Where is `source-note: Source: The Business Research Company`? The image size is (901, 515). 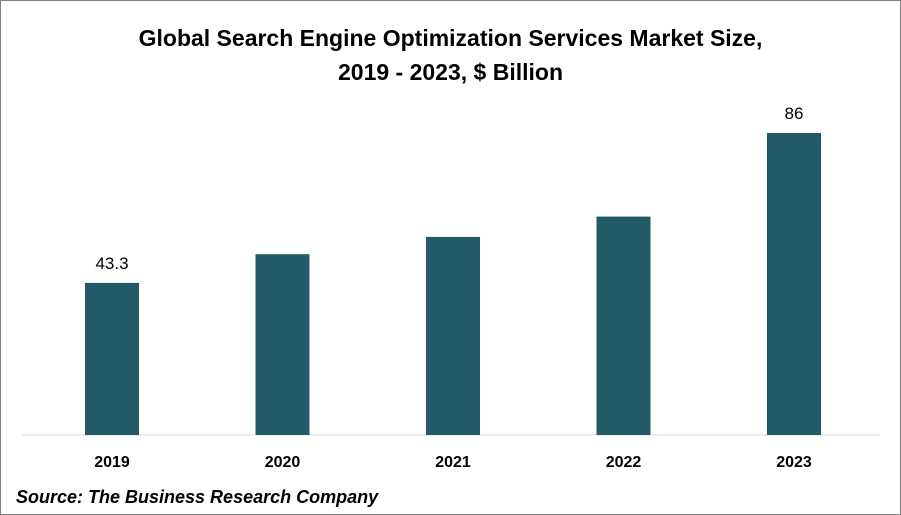 source-note: Source: The Business Research Company is located at coordinates (197, 497).